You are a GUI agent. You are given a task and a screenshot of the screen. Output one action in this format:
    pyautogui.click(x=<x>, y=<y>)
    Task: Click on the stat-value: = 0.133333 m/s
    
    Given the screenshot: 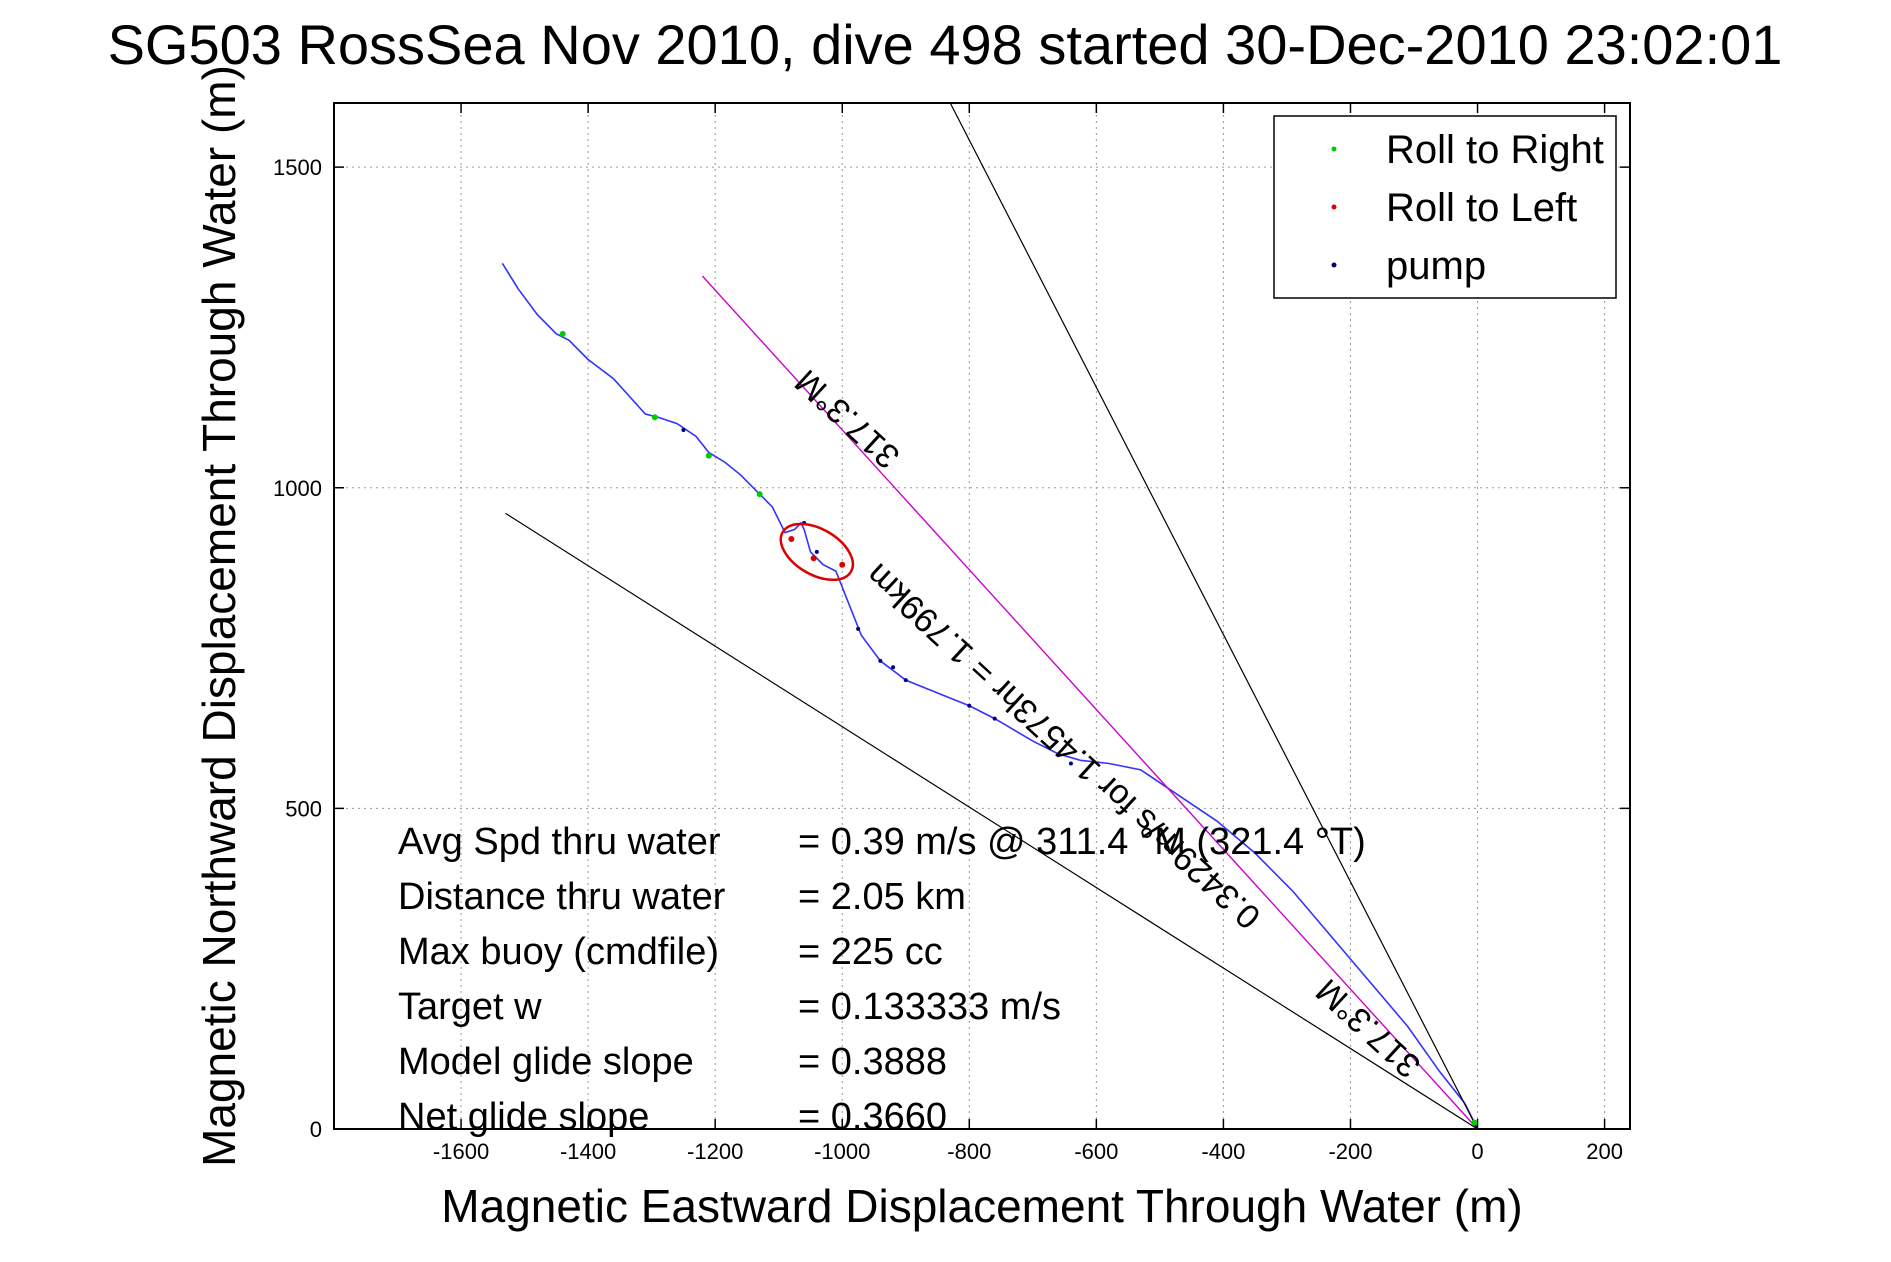 What is the action you would take?
    pyautogui.click(x=929, y=1007)
    